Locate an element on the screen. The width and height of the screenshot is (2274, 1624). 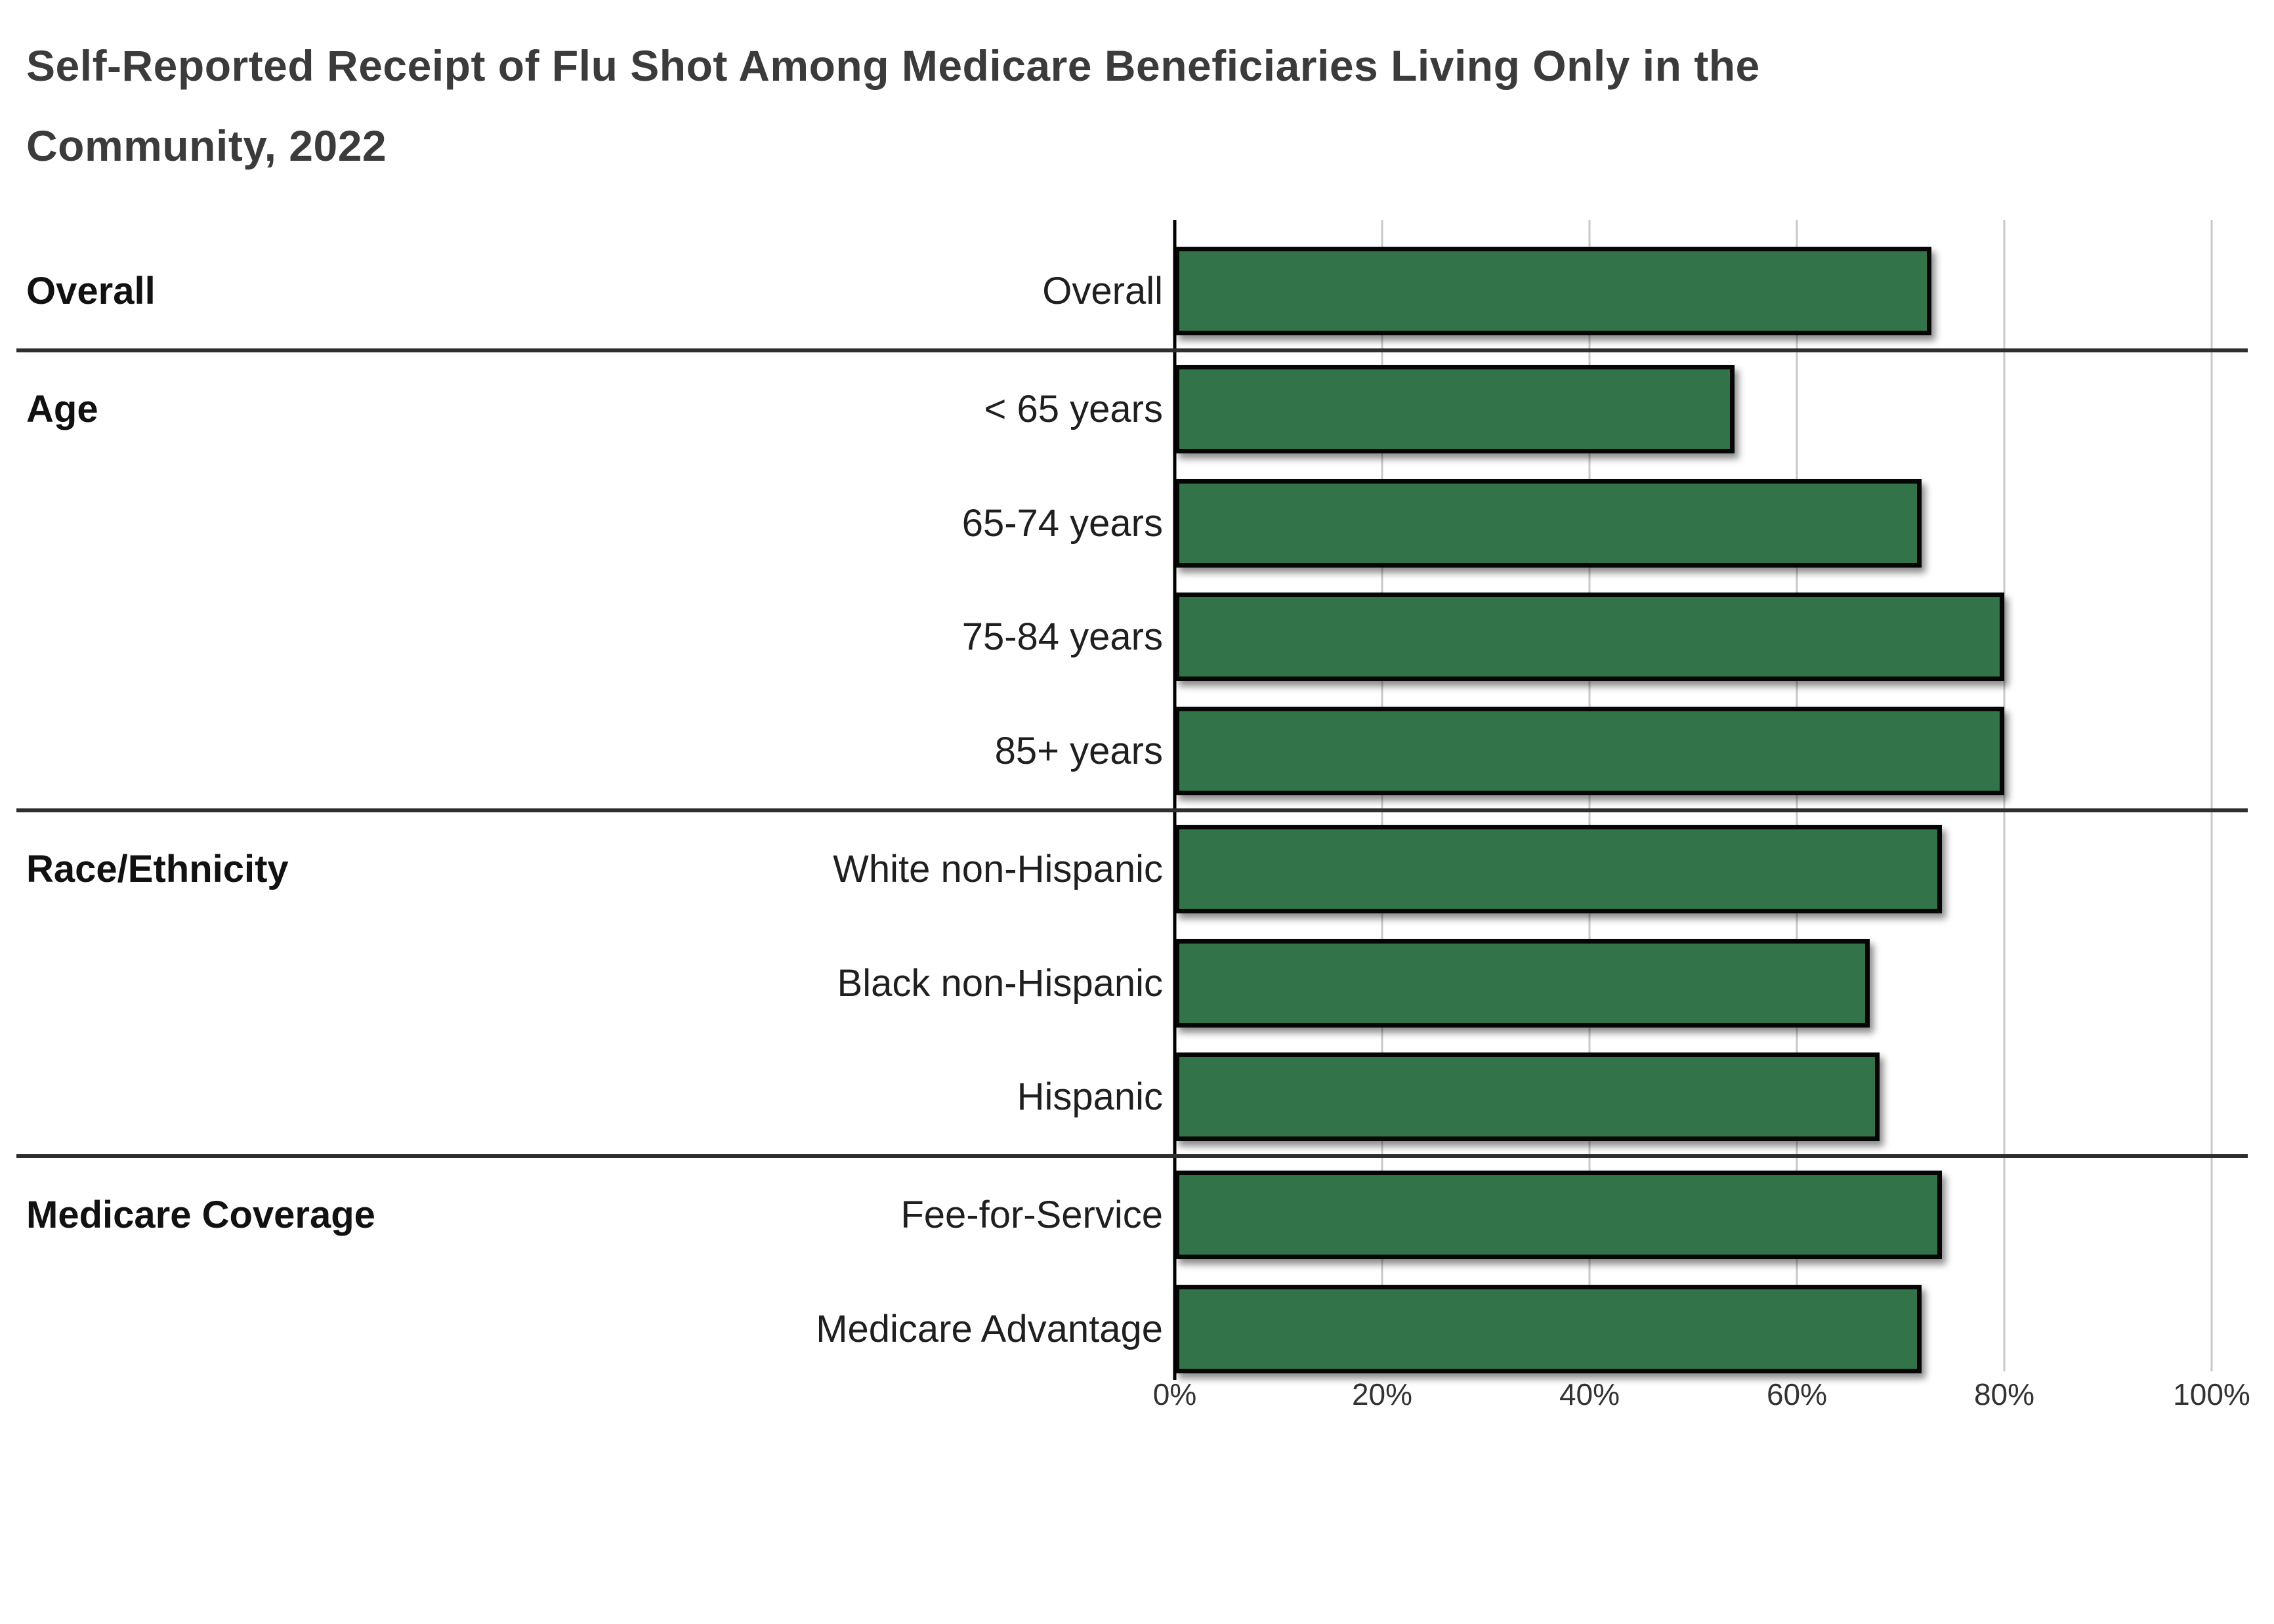
row-label-fee-for-service: Fee-for-Service is located at coordinates (1031, 1215).